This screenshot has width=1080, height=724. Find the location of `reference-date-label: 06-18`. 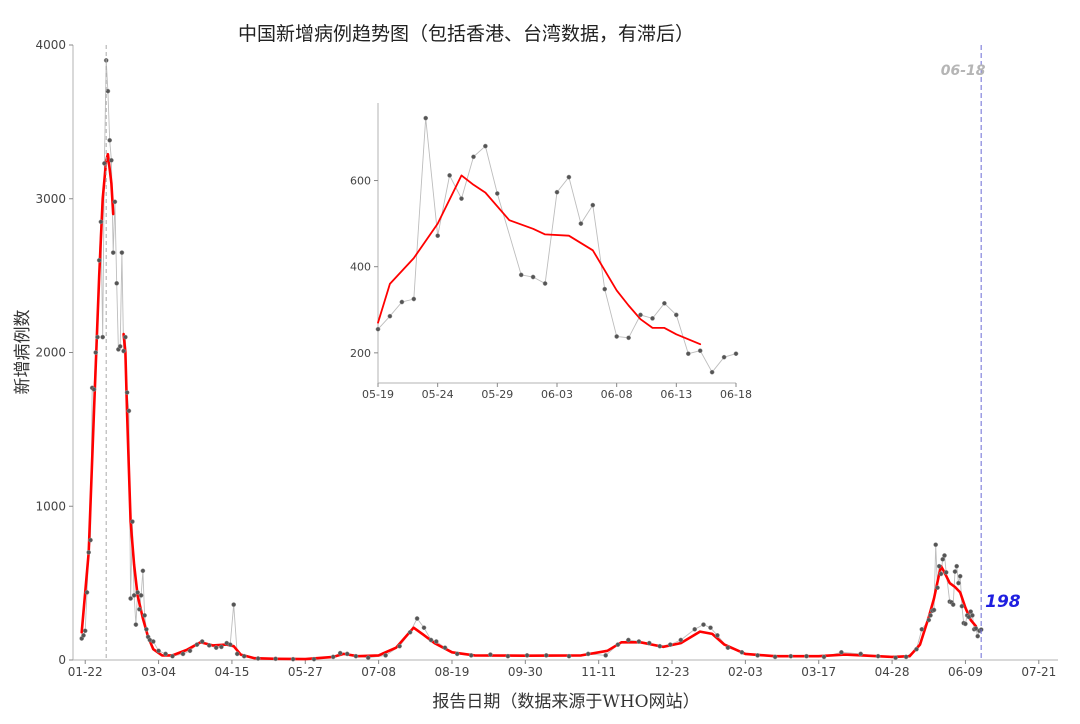

reference-date-label: 06-18 is located at coordinates (963, 71).